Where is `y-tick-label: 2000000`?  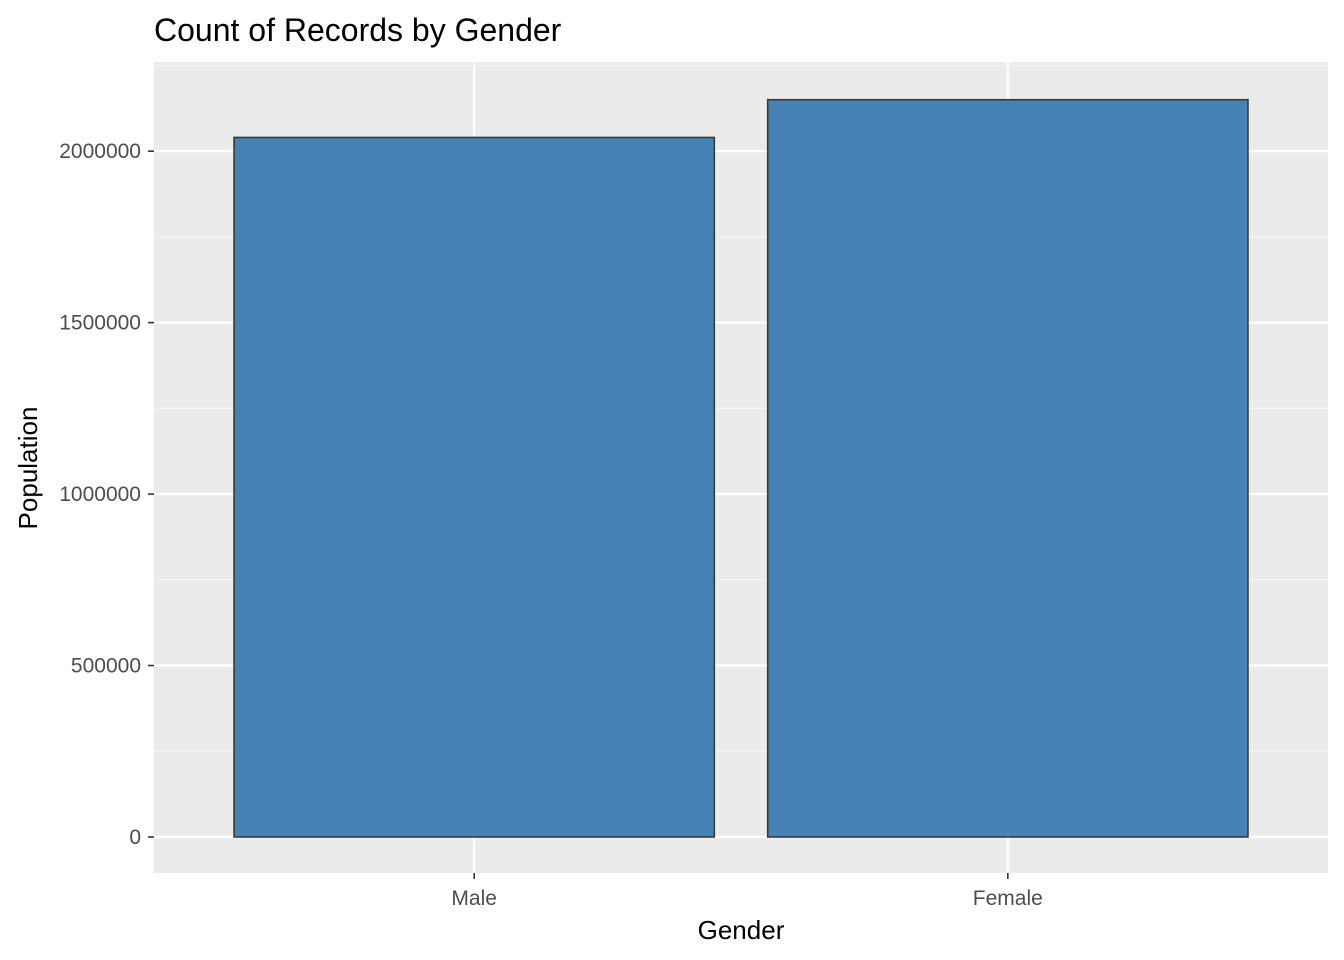
y-tick-label: 2000000 is located at coordinates (100, 151).